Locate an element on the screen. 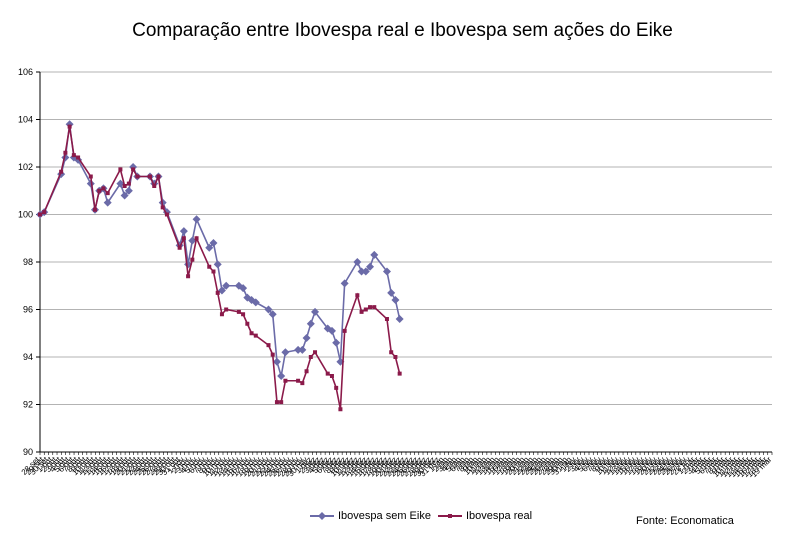  legend-label-ibovespa-sem-eike: Ibovespa sem Eike is located at coordinates (384, 516).